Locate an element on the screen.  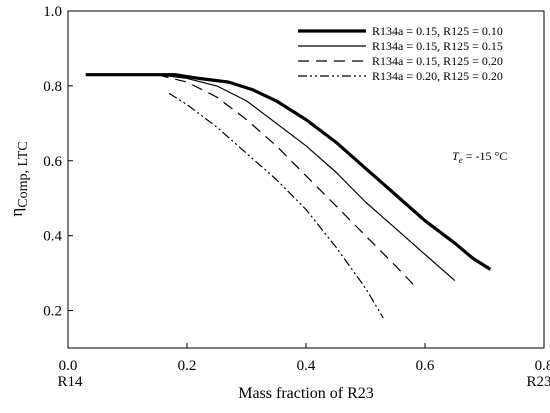
y-tick-label-0: 0.2 is located at coordinates (52, 312).